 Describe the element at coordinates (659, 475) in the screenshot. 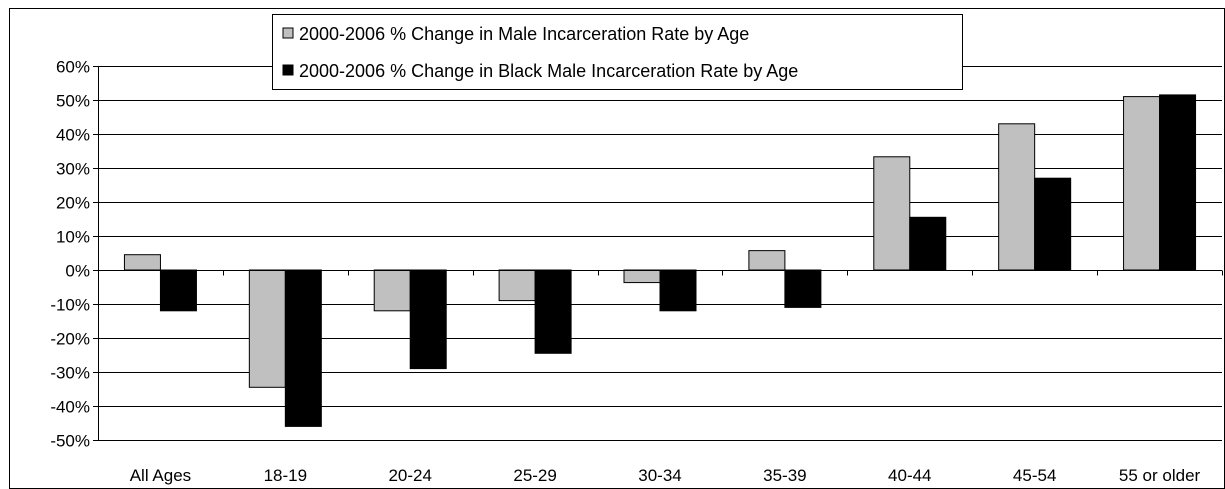

I see `x-tick-label: 30-34` at that location.